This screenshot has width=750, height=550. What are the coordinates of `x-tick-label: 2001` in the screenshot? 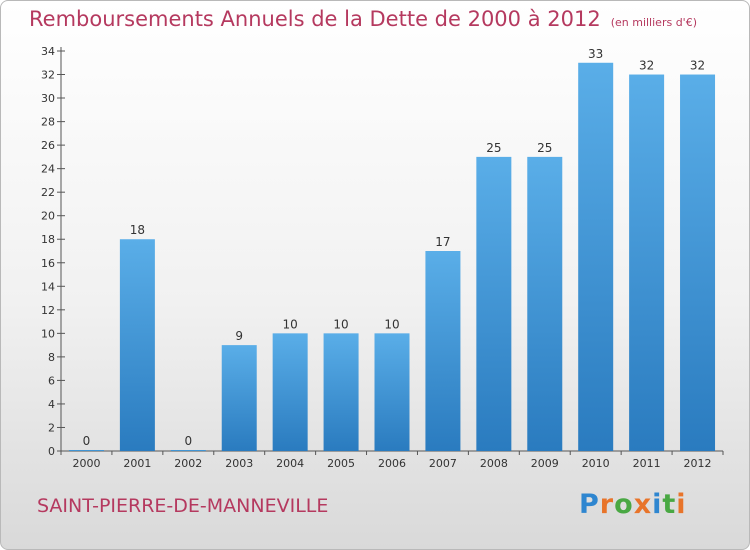 It's located at (137, 463).